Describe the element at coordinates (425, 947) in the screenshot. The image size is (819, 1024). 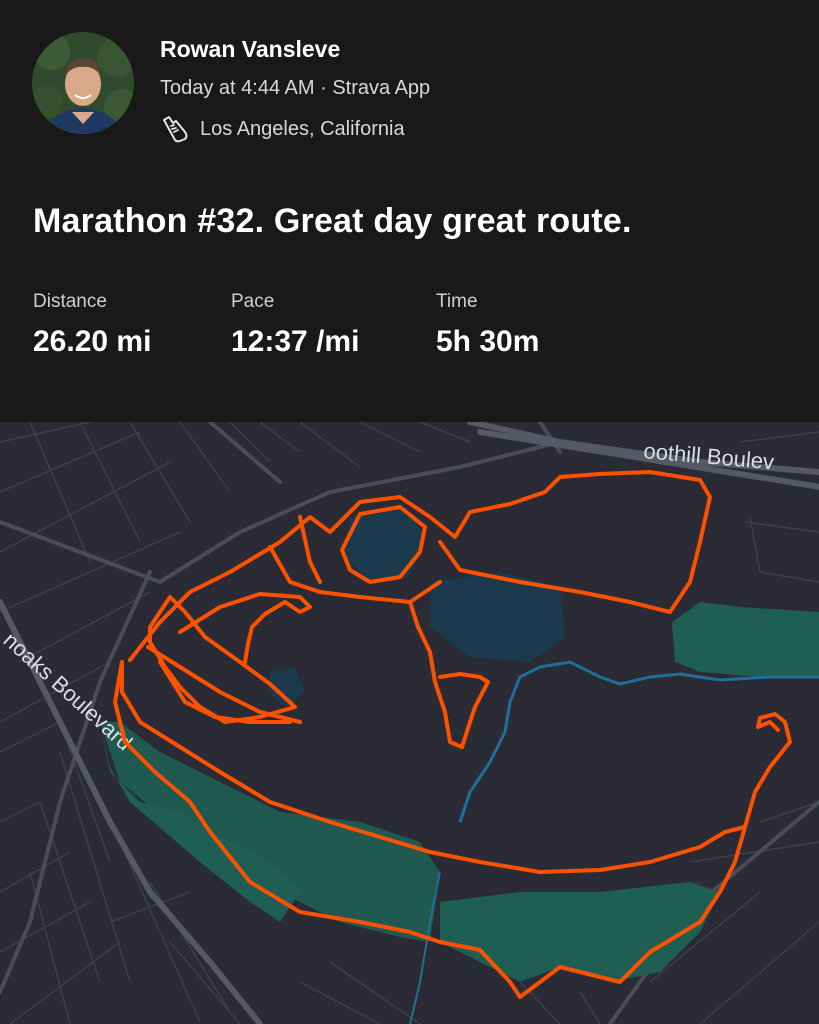
I see `map-stream-south` at that location.